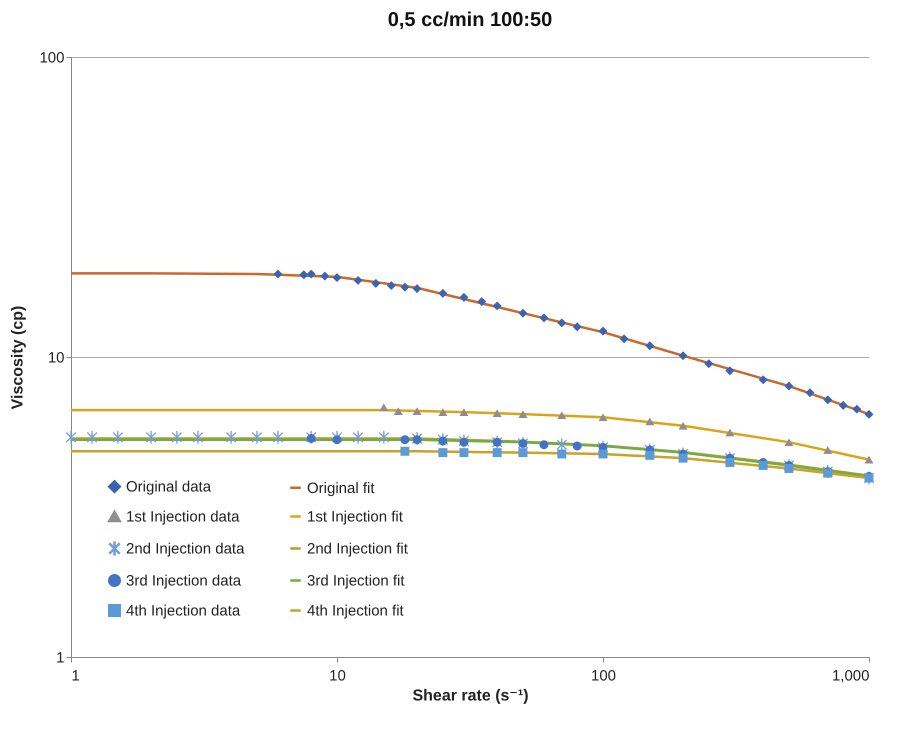 Image resolution: width=912 pixels, height=747 pixels. Describe the element at coordinates (169, 487) in the screenshot. I see `legend-label: Original data` at that location.